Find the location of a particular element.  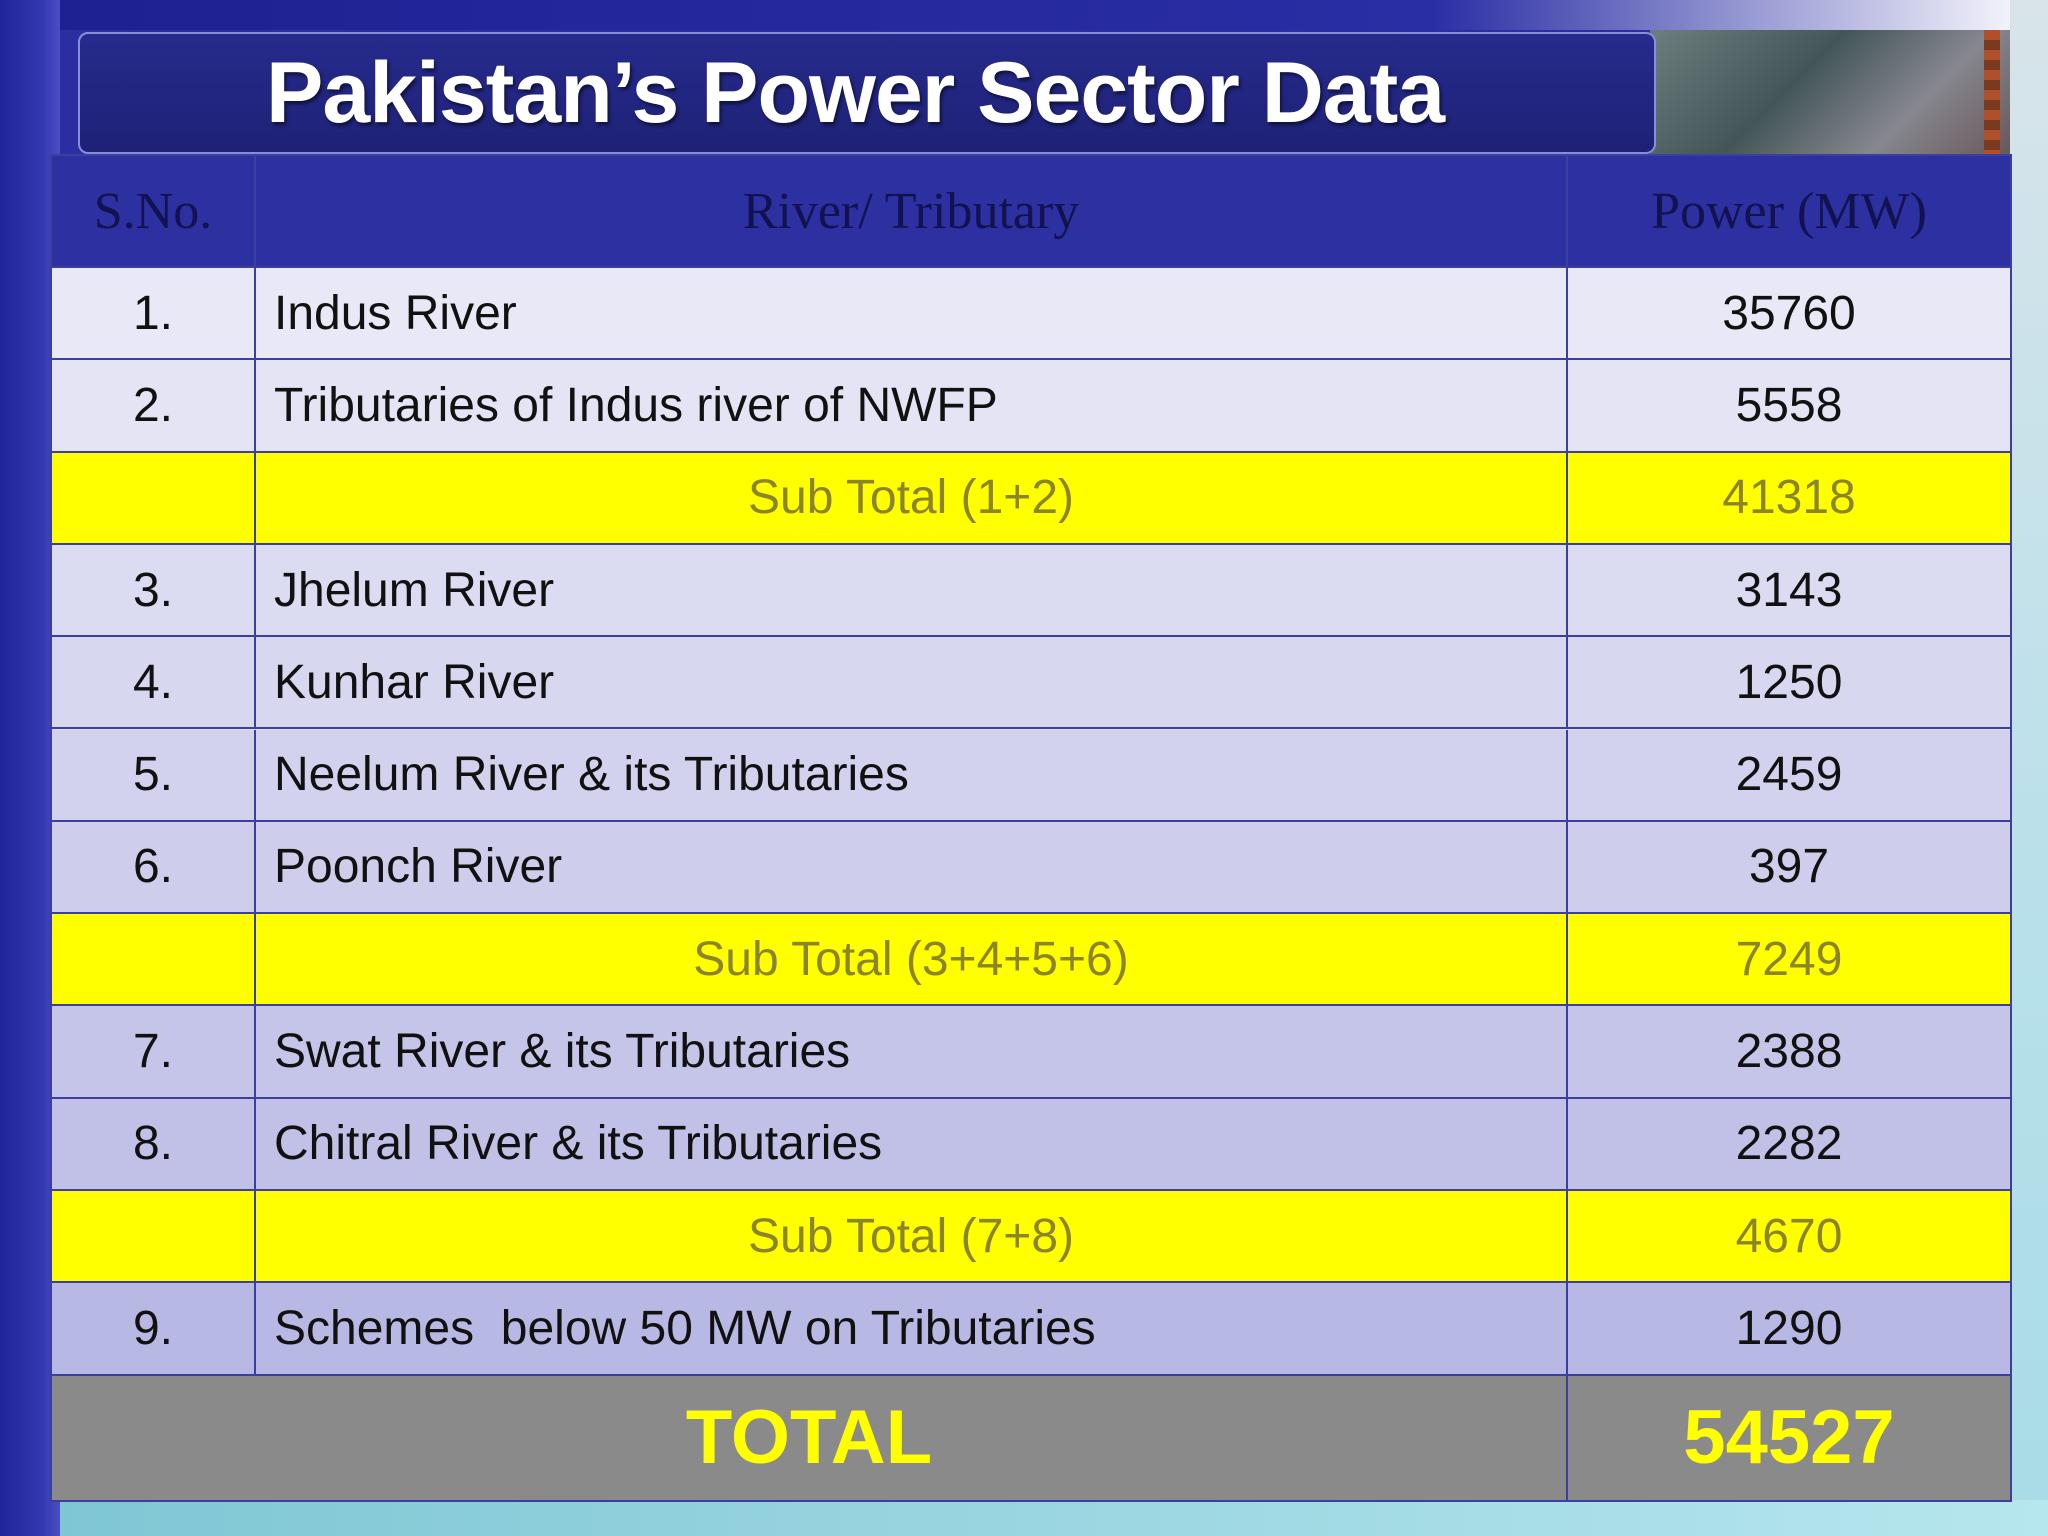

table-row: 8. Chitral River & its Tributaries 2282 is located at coordinates (1031, 1144).